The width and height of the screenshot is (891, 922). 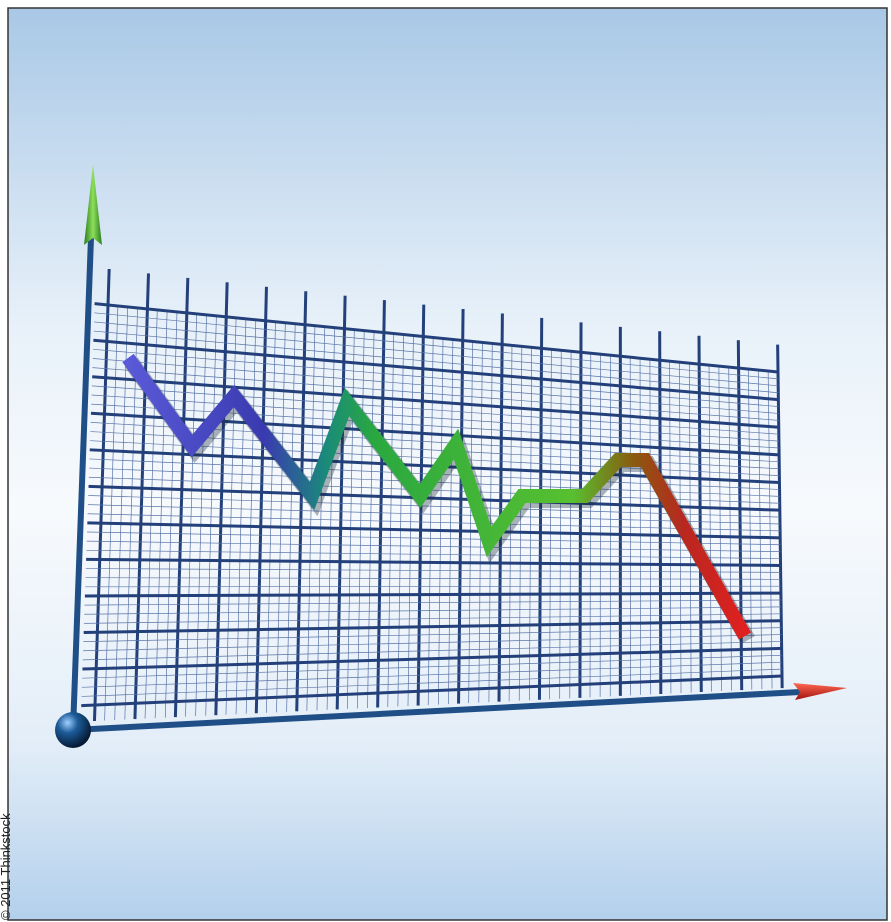 What do you see at coordinates (82, 470) in the screenshot?
I see `y-axis` at bounding box center [82, 470].